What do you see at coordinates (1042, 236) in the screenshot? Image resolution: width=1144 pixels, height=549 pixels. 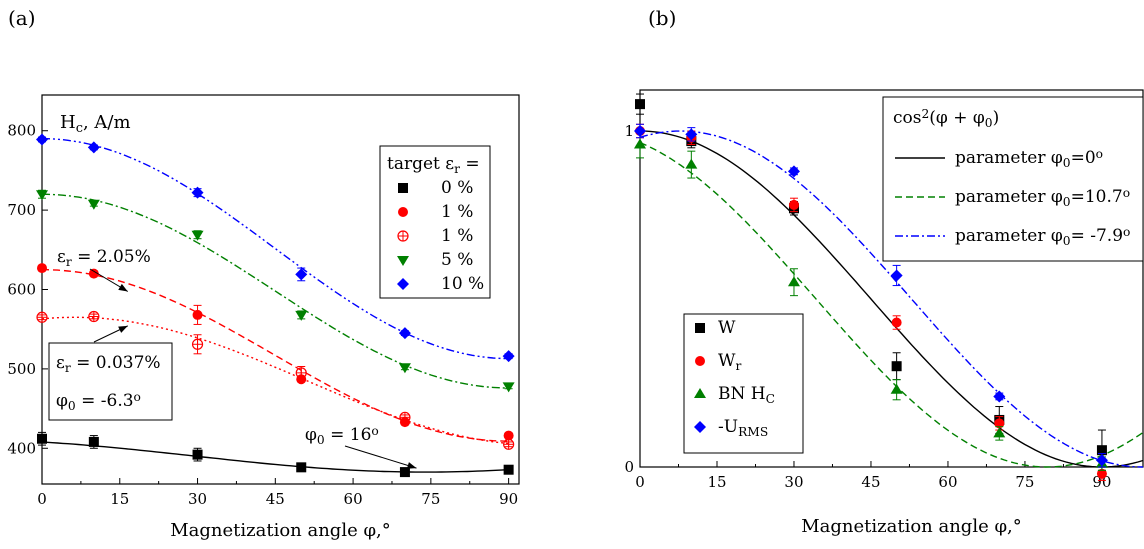 I see `panel-b-fit-legend-label: parameter φ0= -7.9o` at bounding box center [1042, 236].